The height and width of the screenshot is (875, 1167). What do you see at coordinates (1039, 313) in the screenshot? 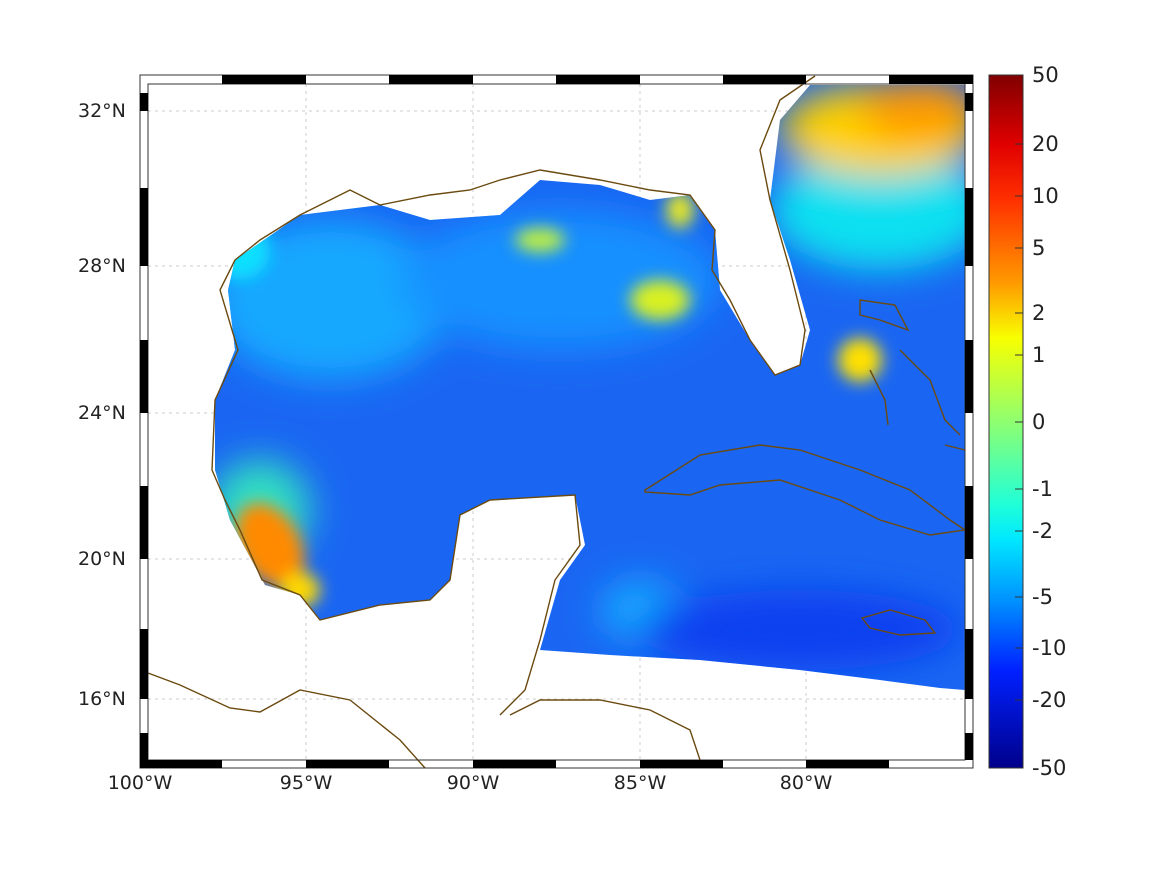
I see `colorbar-label: 2` at bounding box center [1039, 313].